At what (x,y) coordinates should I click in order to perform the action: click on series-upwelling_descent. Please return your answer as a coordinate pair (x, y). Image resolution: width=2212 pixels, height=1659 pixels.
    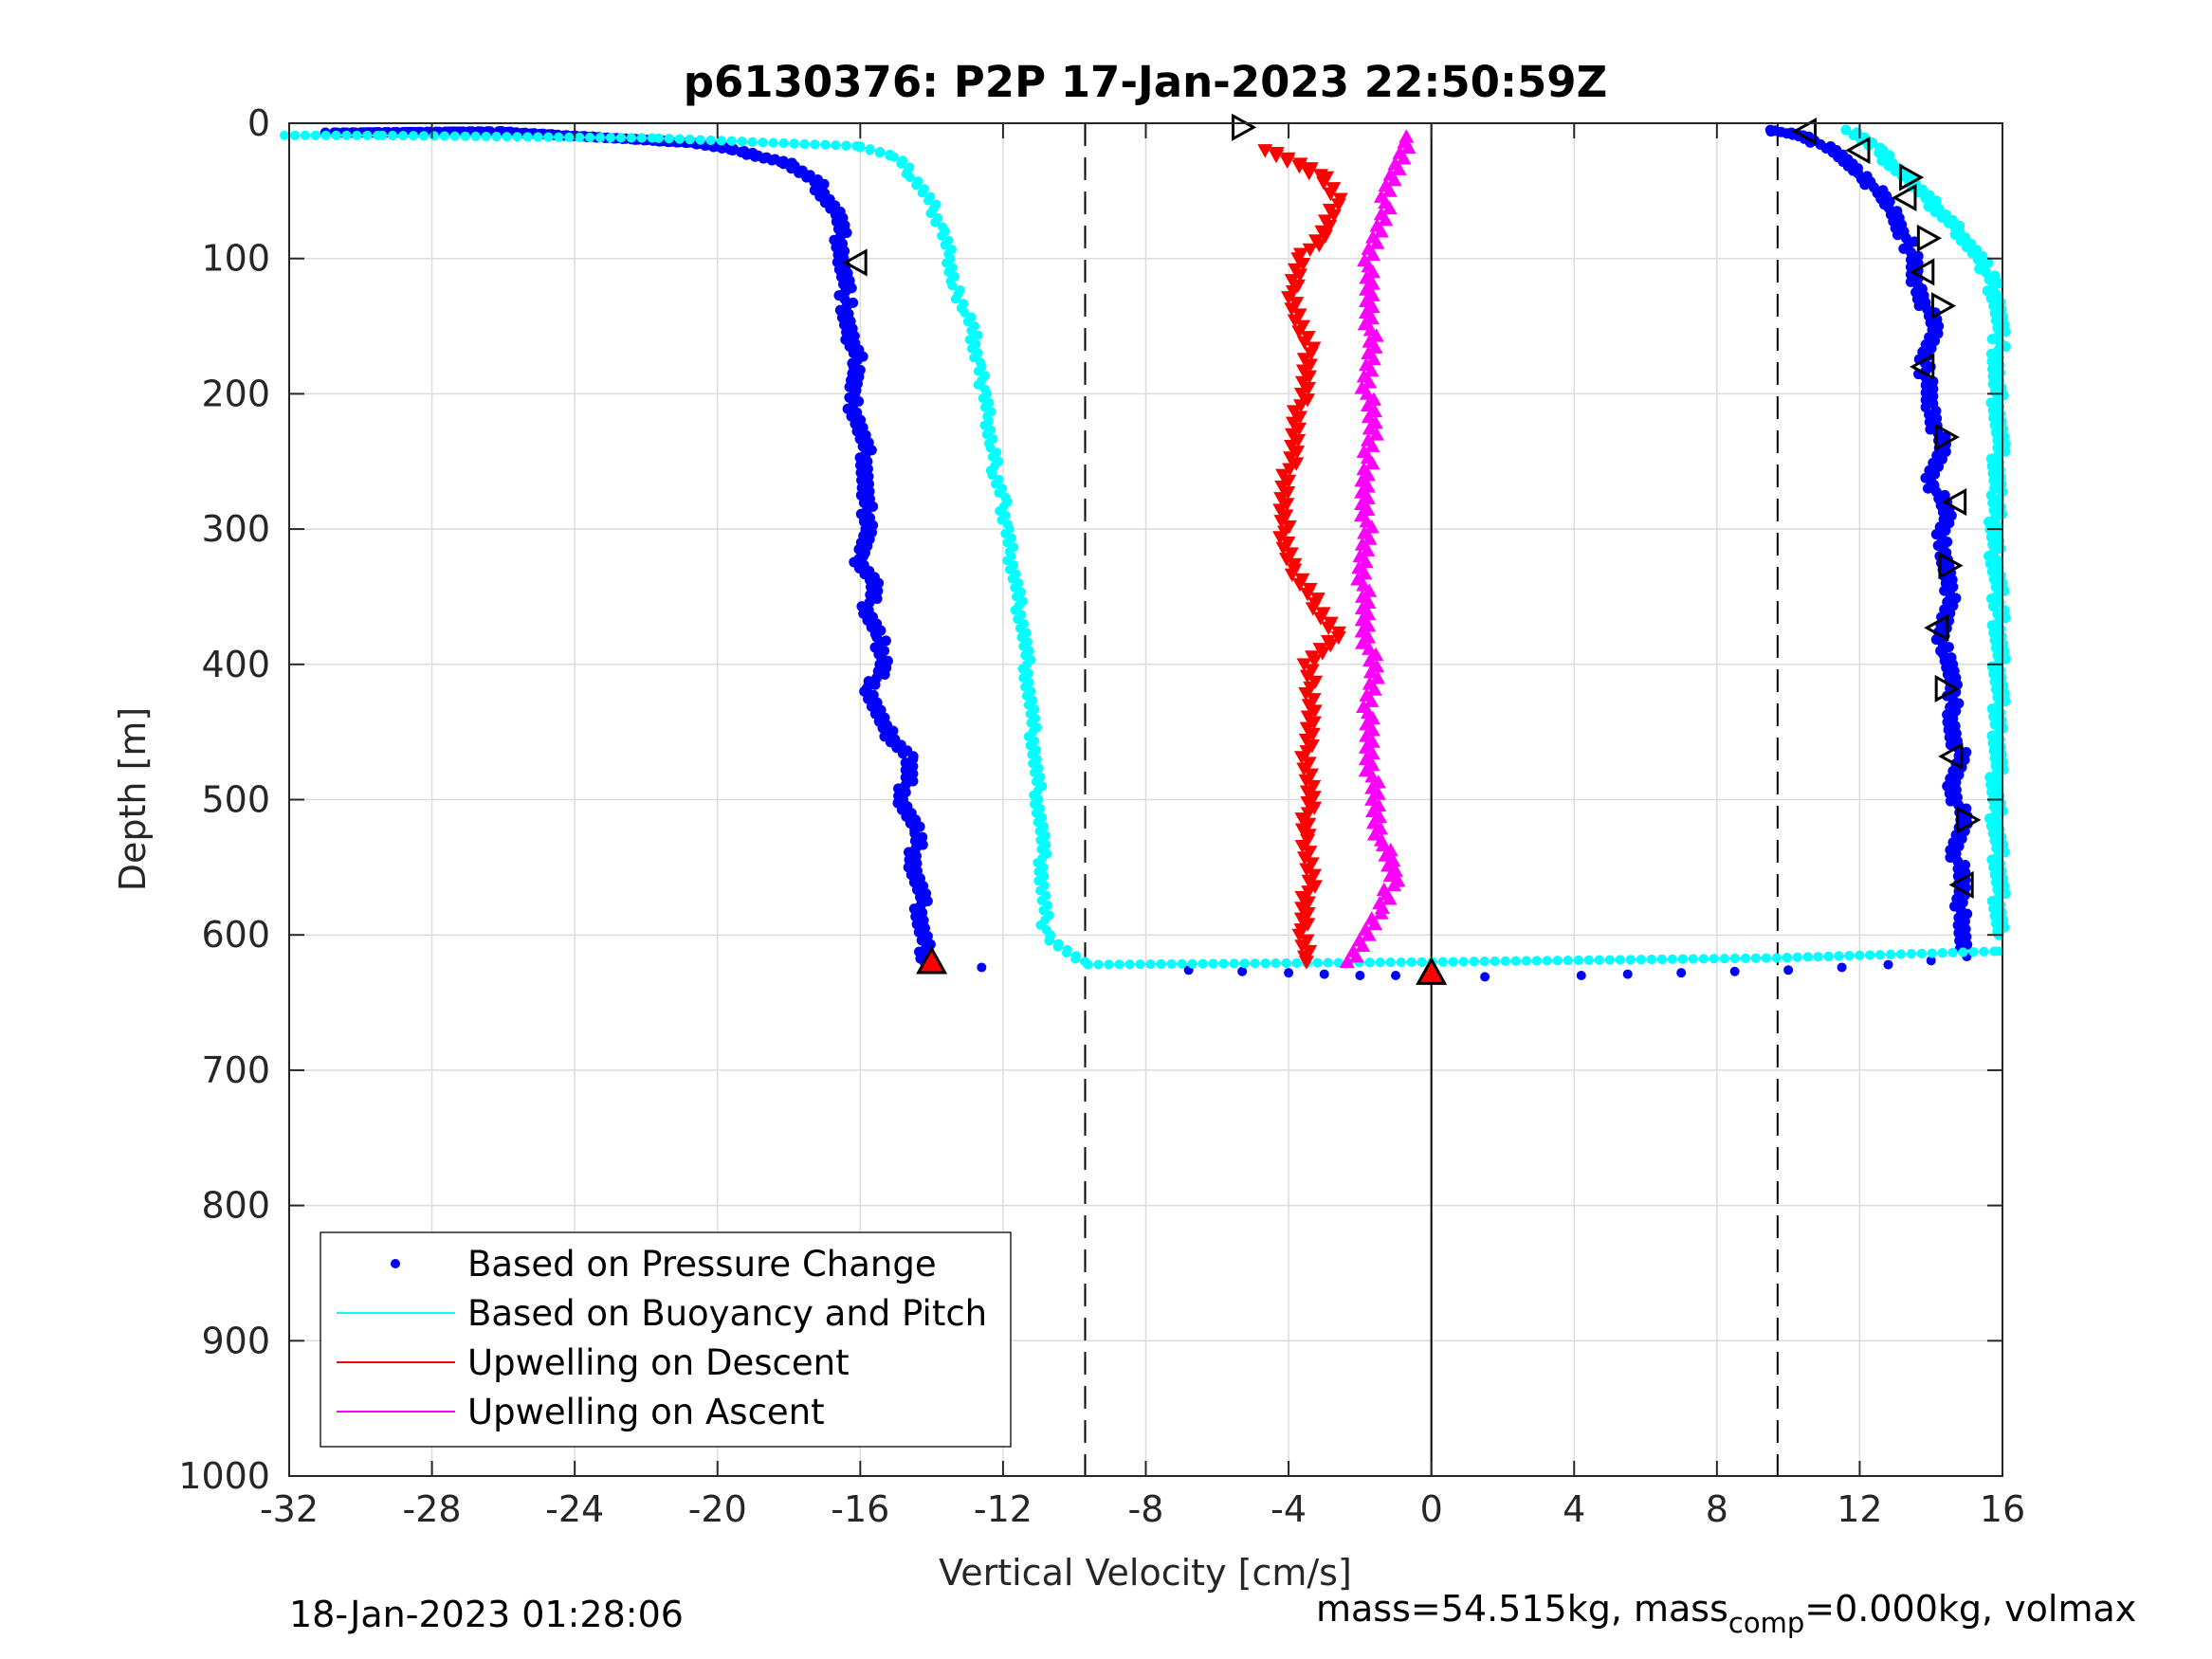
    Looking at the image, I should click on (1302, 557).